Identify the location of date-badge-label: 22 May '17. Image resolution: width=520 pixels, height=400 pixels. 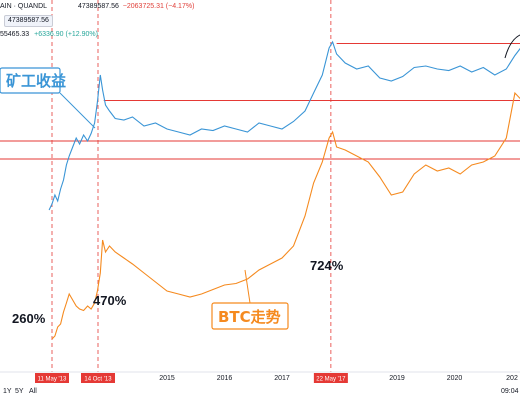
(331, 380).